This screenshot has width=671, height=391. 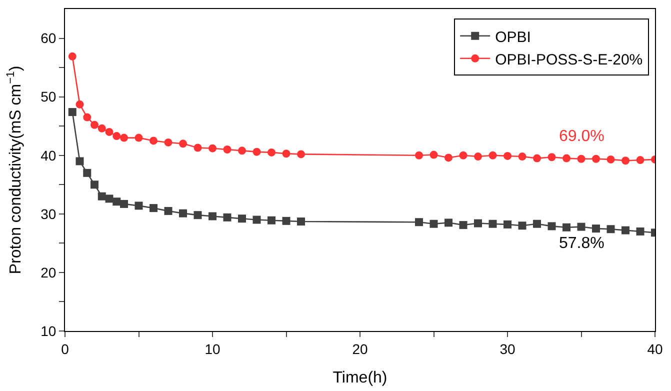 I want to click on y-tick-label: 30, so click(x=48, y=214).